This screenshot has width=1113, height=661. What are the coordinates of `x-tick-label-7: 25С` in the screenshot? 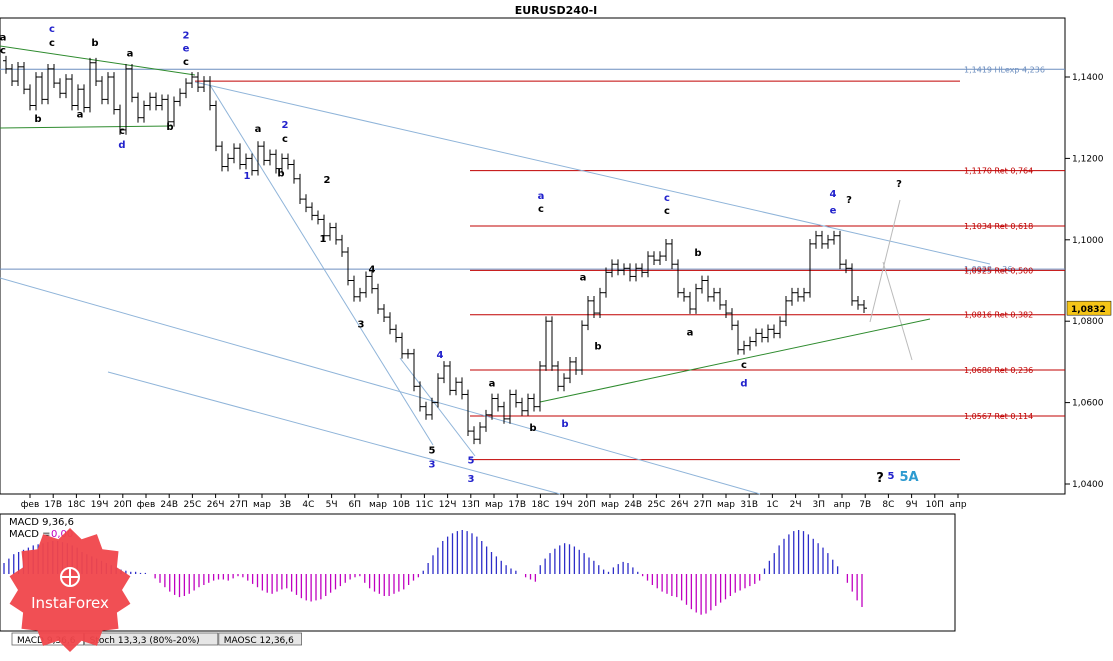 It's located at (193, 505).